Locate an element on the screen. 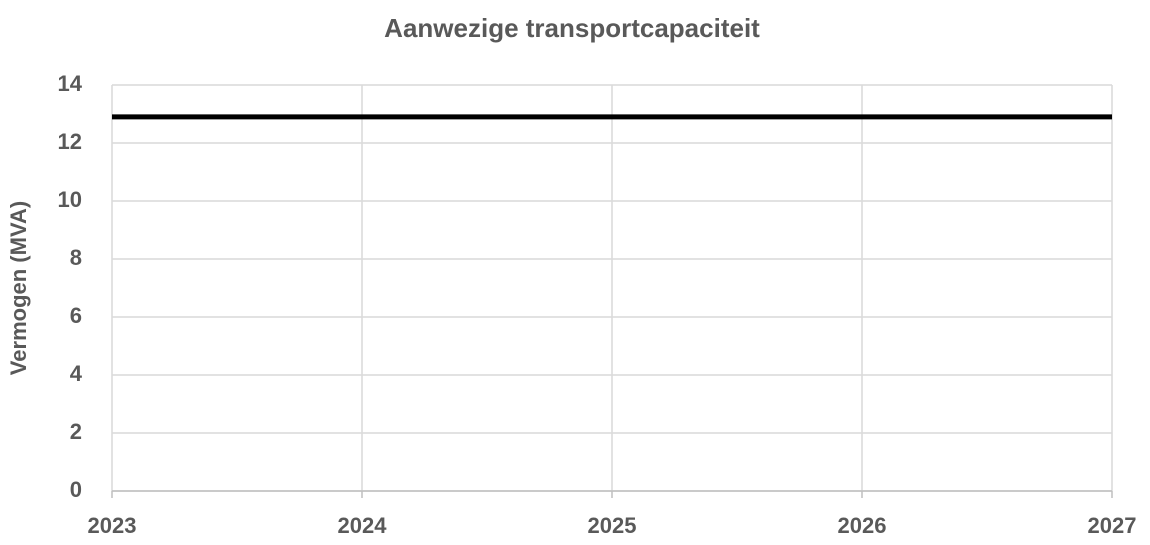  x-tick-label: 2025 is located at coordinates (612, 525).